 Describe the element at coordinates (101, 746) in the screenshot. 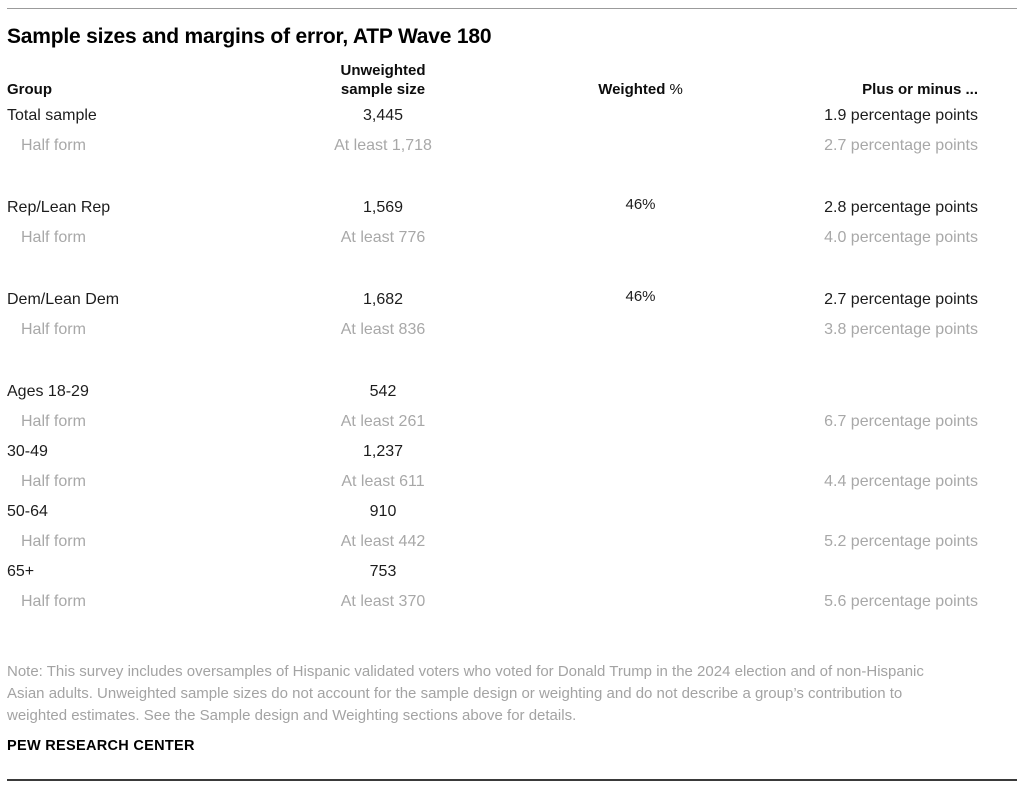

I see `source-brand: PEW RESEARCH CENTER` at that location.